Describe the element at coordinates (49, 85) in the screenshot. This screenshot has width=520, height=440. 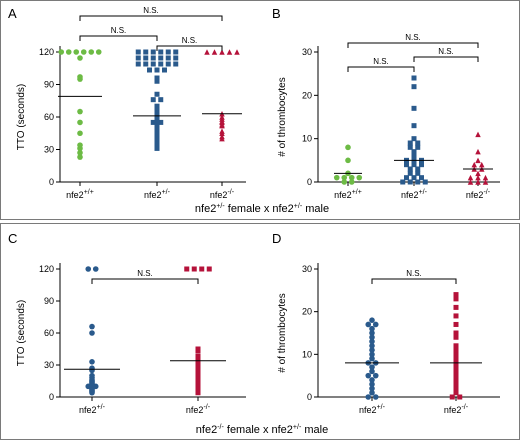
I see `y-tick-label: 90` at that location.